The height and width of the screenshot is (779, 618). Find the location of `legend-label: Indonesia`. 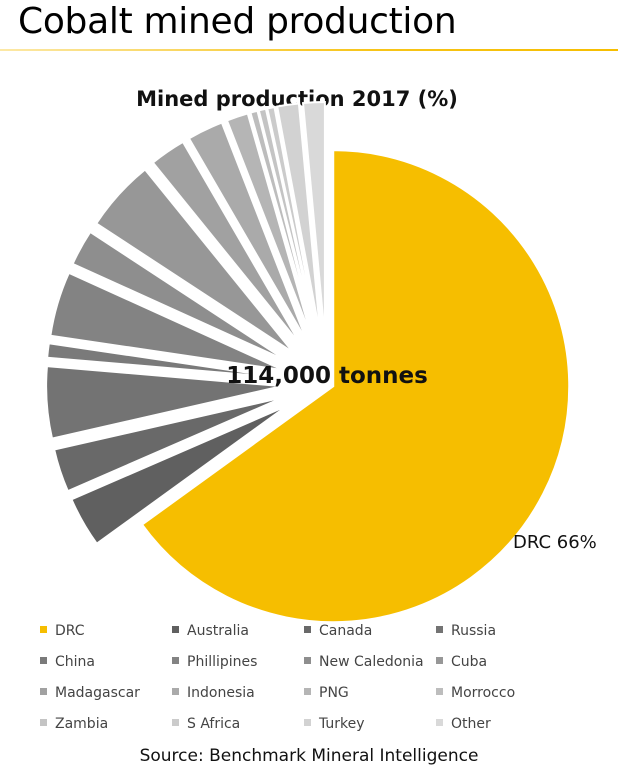

legend-label: Indonesia is located at coordinates (221, 693).